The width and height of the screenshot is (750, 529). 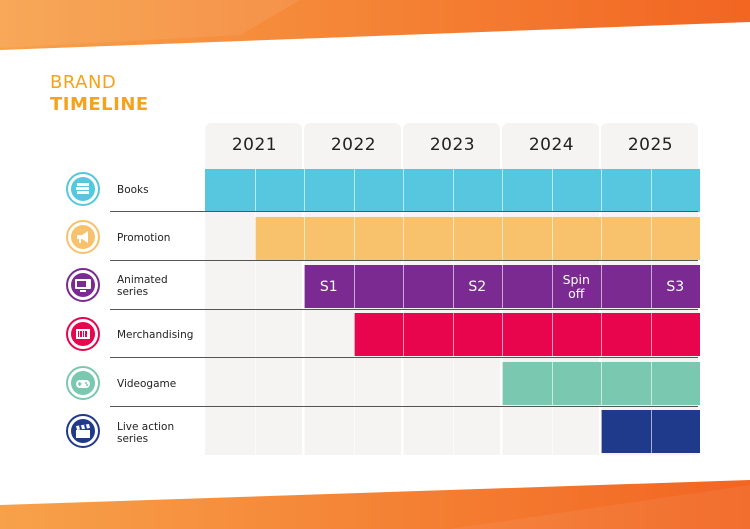 I want to click on row-label-videogame: Videogame, so click(x=147, y=384).